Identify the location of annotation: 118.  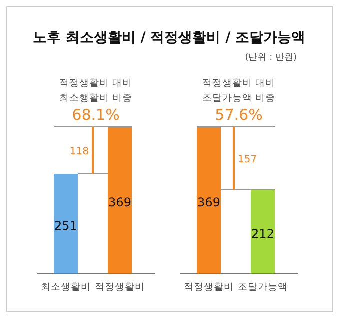
(79, 152).